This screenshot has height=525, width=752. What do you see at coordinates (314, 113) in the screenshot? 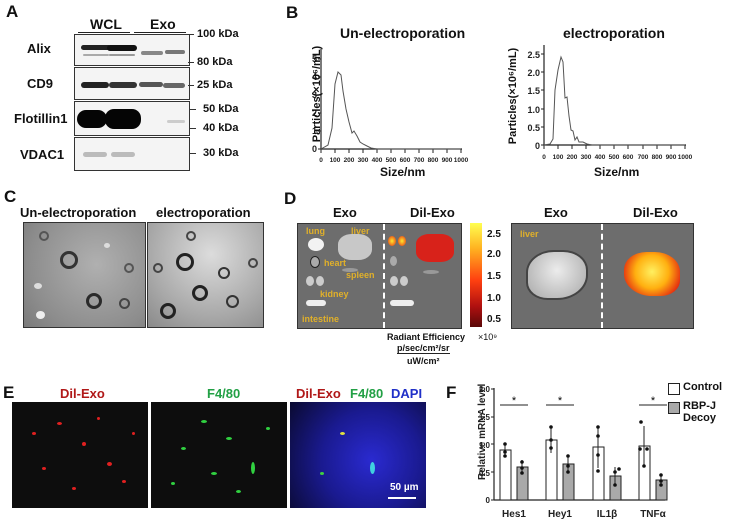
I see `svg-text: 2` at bounding box center [314, 113].